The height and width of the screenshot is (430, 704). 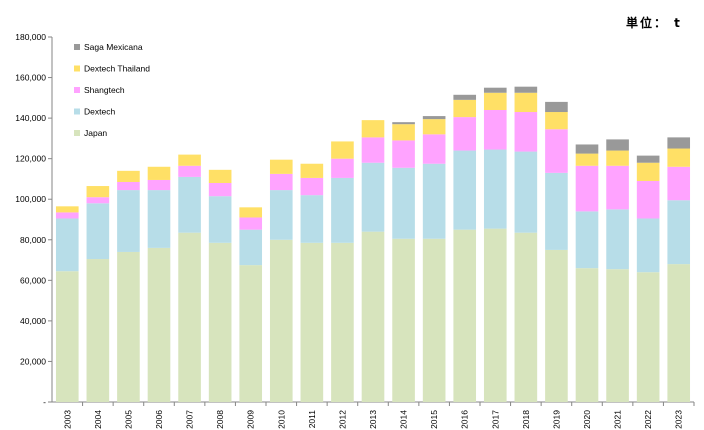 I want to click on bar-dextech-thailand-2004, so click(x=98, y=192).